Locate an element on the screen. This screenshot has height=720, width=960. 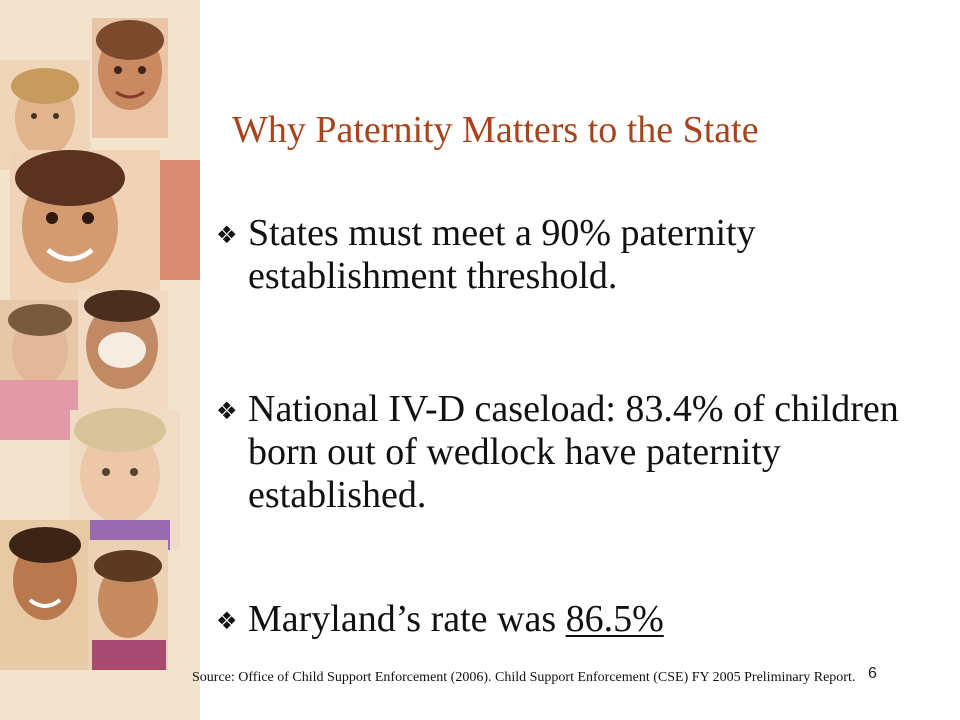
bullet-text: Maryland’s rate was is located at coordinates (407, 619).